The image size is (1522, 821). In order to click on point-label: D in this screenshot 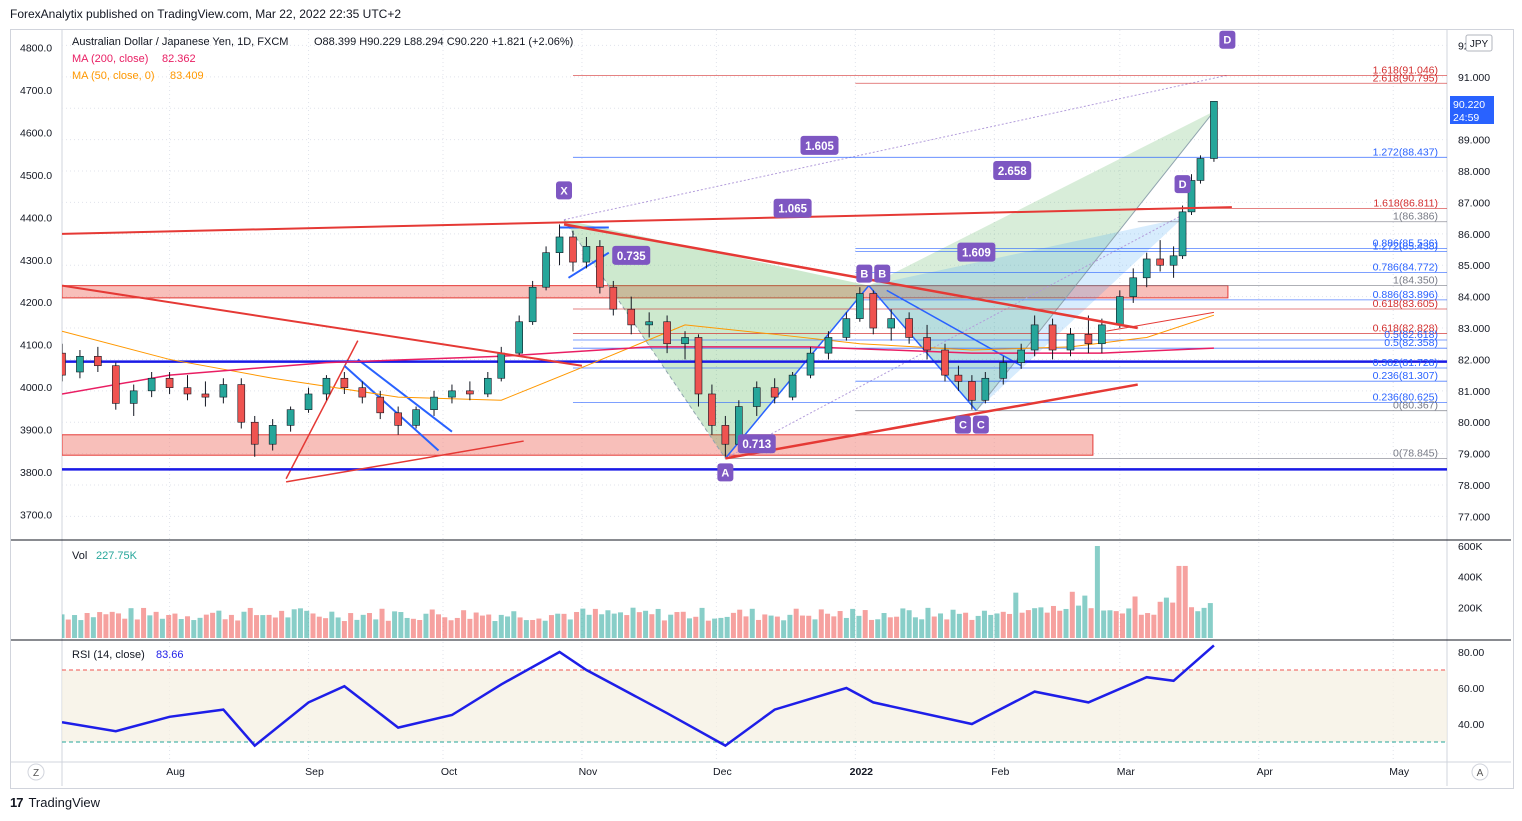, I will do `click(1183, 185)`.